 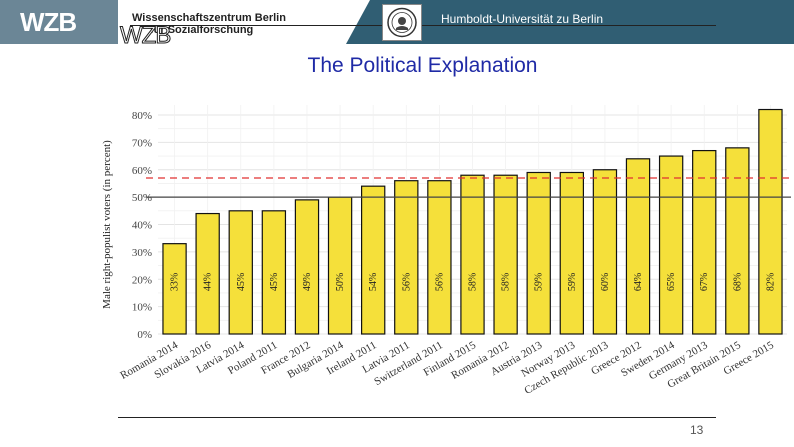 What do you see at coordinates (638, 282) in the screenshot?
I see `bar-value-label: 64%` at bounding box center [638, 282].